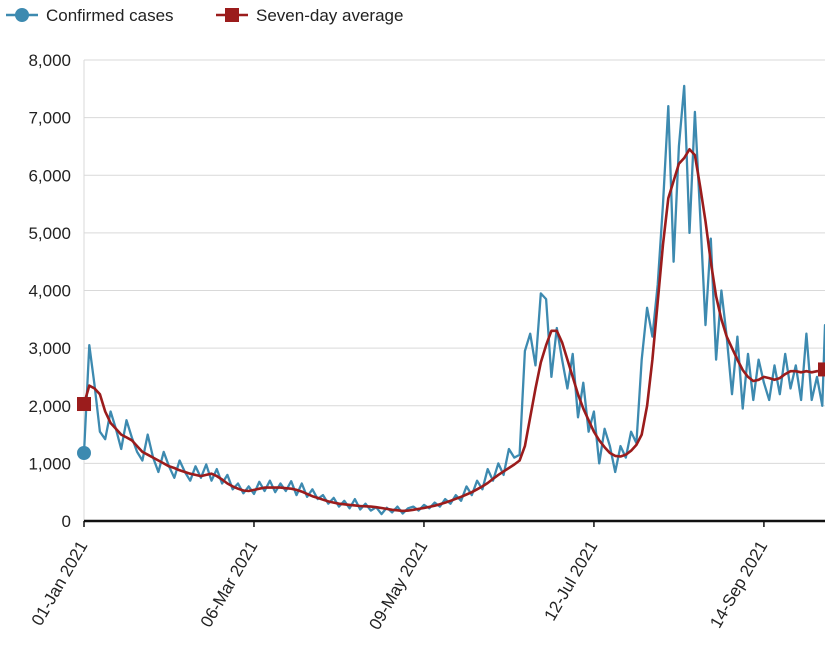 Image resolution: width=825 pixels, height=650 pixels. I want to click on y-tick-label: 3,000, so click(49, 348).